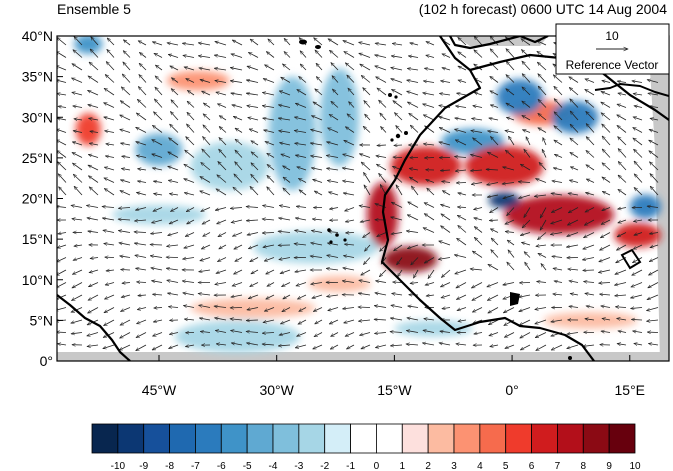 This screenshot has height=471, width=673. Describe the element at coordinates (234, 438) in the screenshot. I see `colorbar-swatch` at that location.